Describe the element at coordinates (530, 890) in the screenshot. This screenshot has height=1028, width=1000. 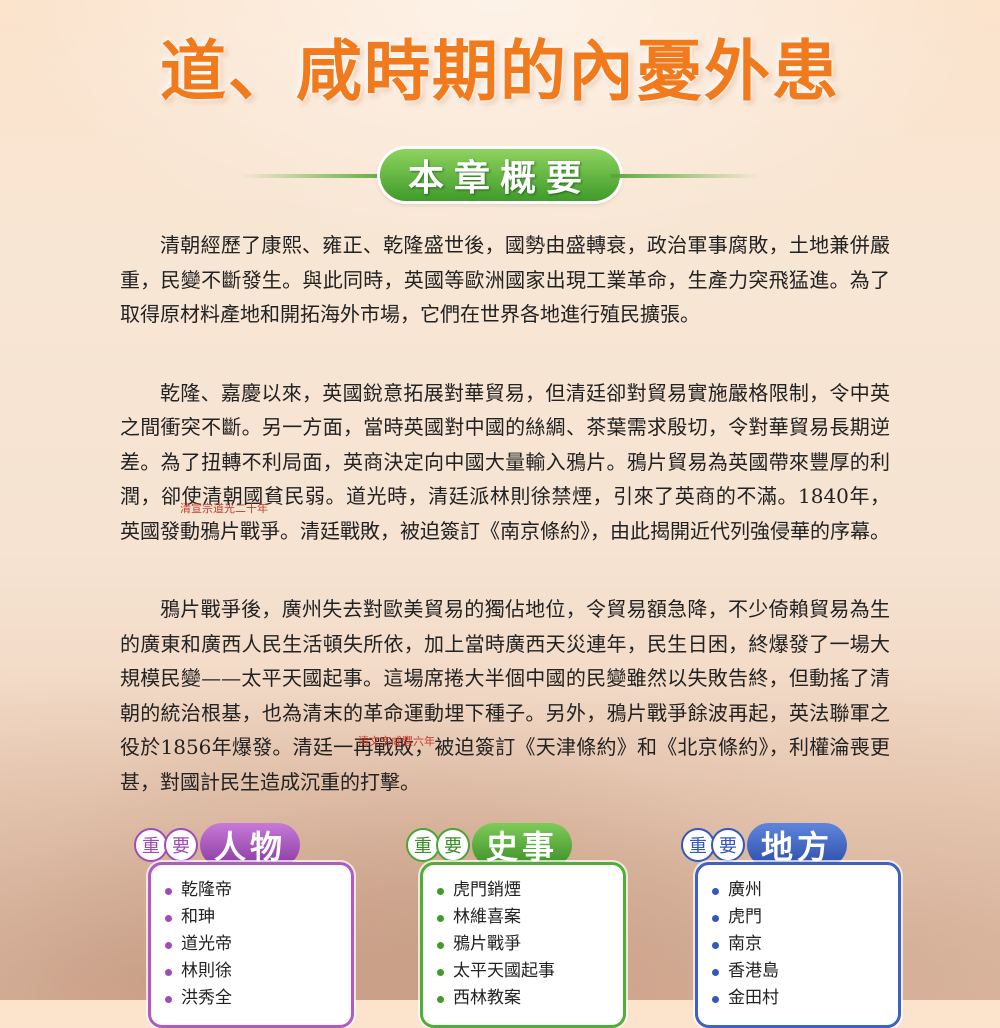
I see `list-item: 虎門銷煙` at that location.